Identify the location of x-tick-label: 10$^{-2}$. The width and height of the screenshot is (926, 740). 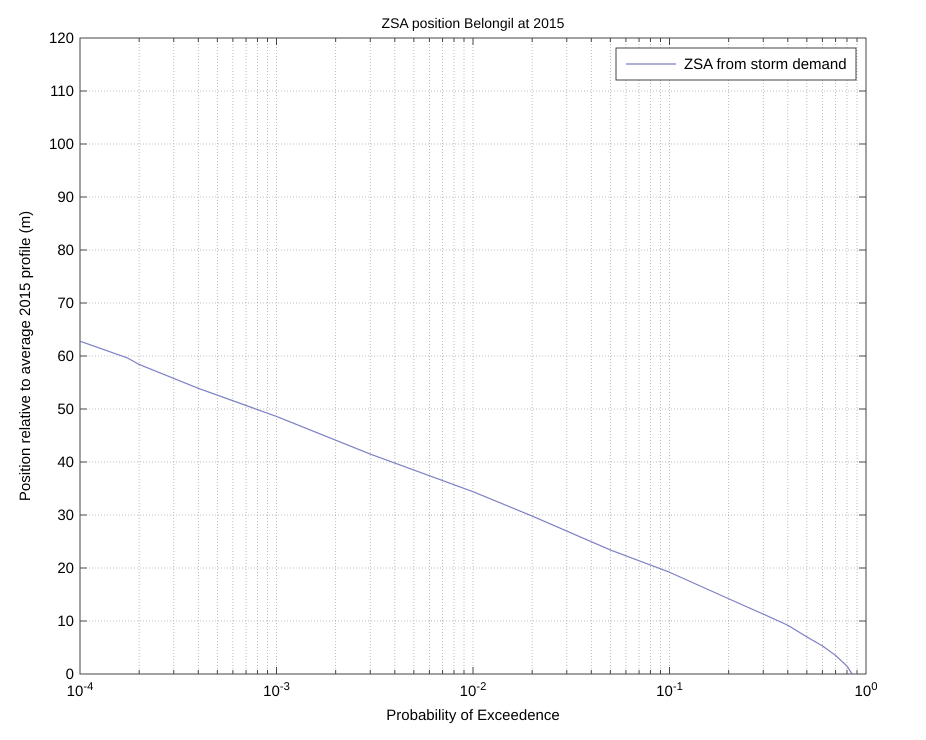
(473, 690).